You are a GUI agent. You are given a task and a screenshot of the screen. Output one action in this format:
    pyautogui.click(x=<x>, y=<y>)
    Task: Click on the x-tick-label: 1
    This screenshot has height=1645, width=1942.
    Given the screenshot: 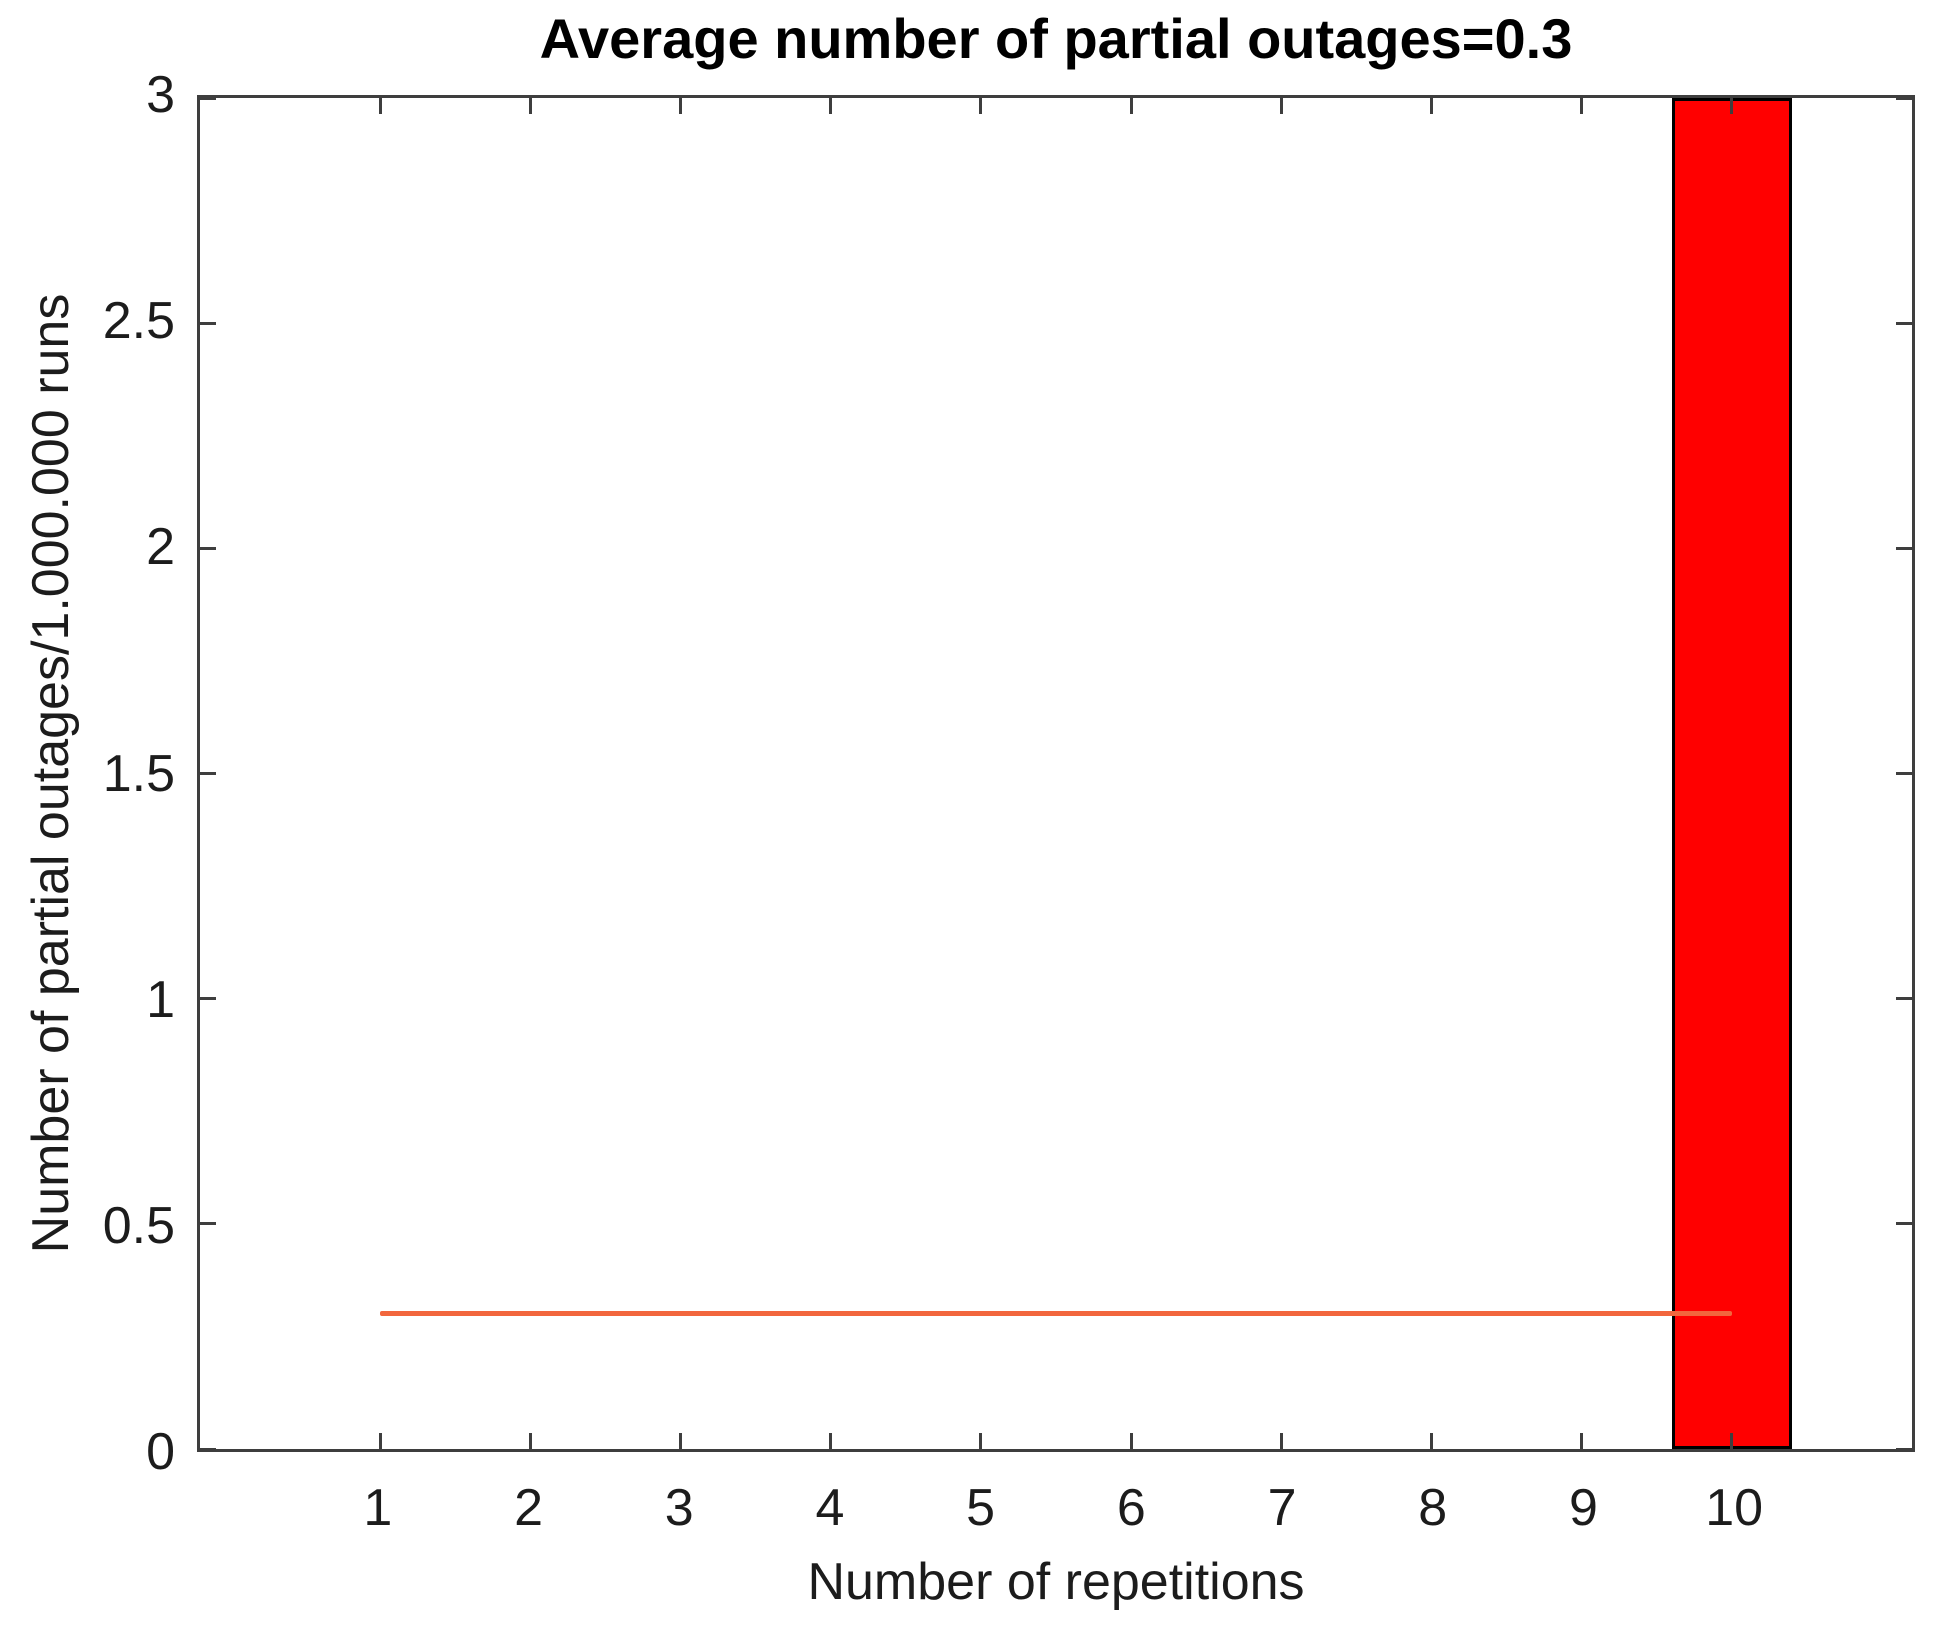 What is the action you would take?
    pyautogui.click(x=378, y=1508)
    